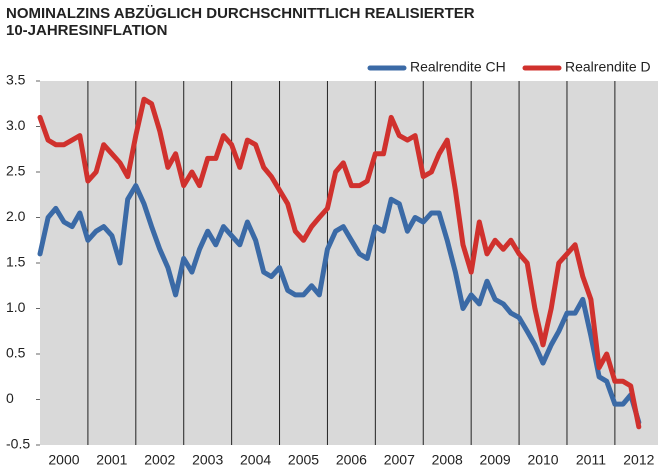 This screenshot has width=672, height=474. I want to click on x-tick-label: 2003, so click(207, 460).